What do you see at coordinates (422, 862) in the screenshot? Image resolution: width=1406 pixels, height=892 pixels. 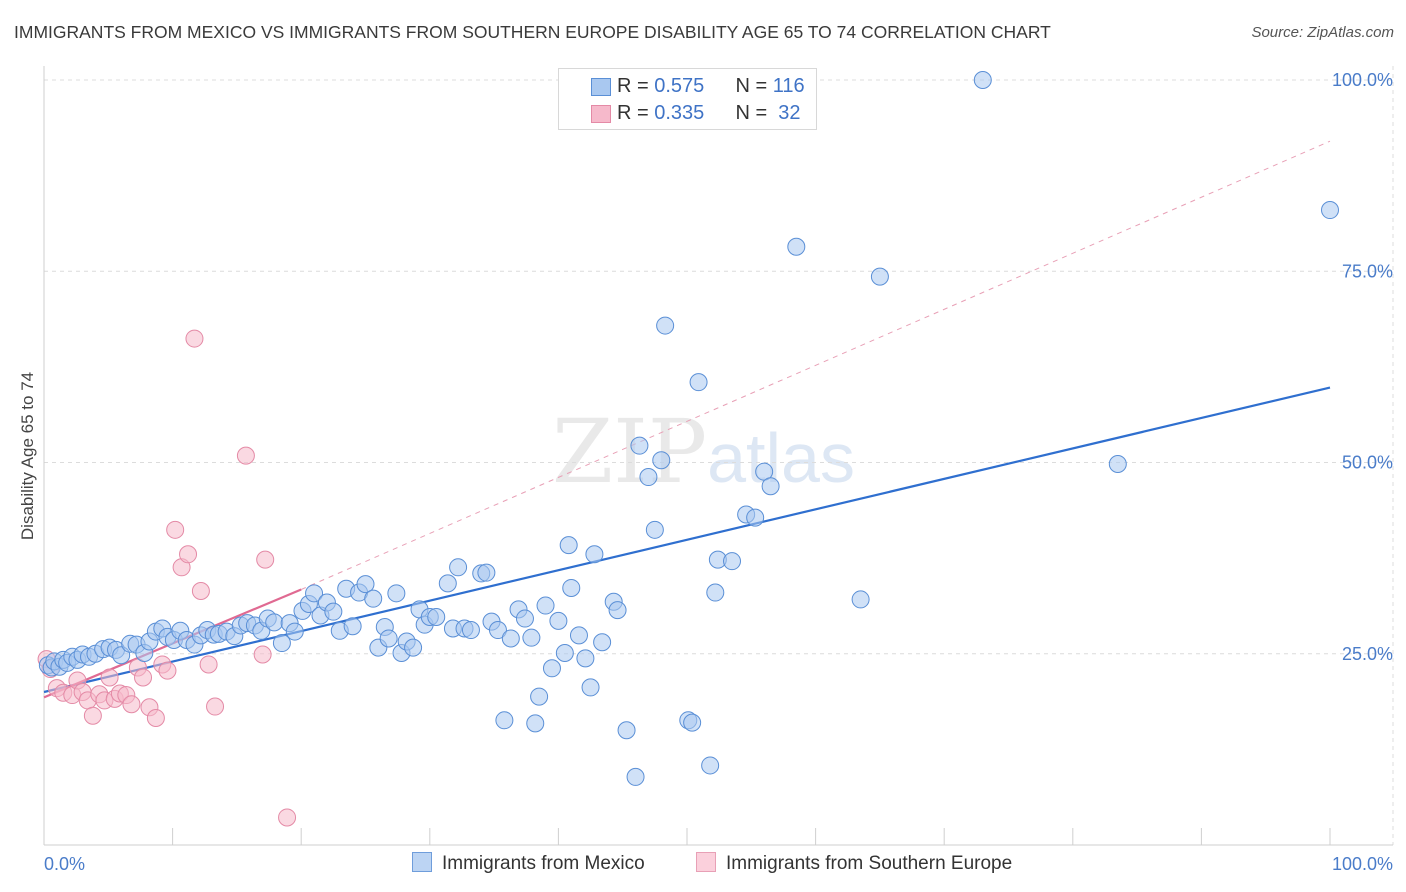 I see `bottom-legend-swatch-mexico` at bounding box center [422, 862].